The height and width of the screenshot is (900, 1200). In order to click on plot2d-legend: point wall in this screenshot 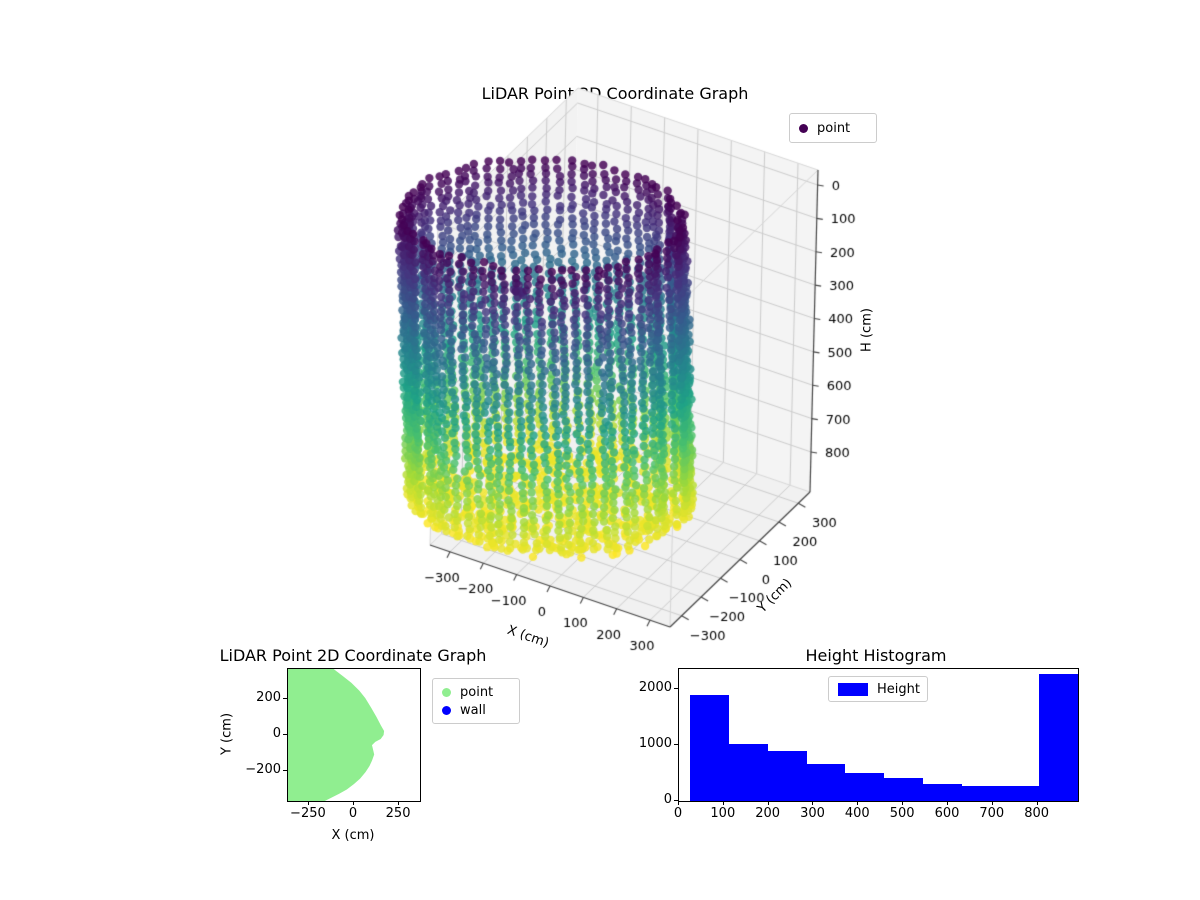, I will do `click(476, 701)`.